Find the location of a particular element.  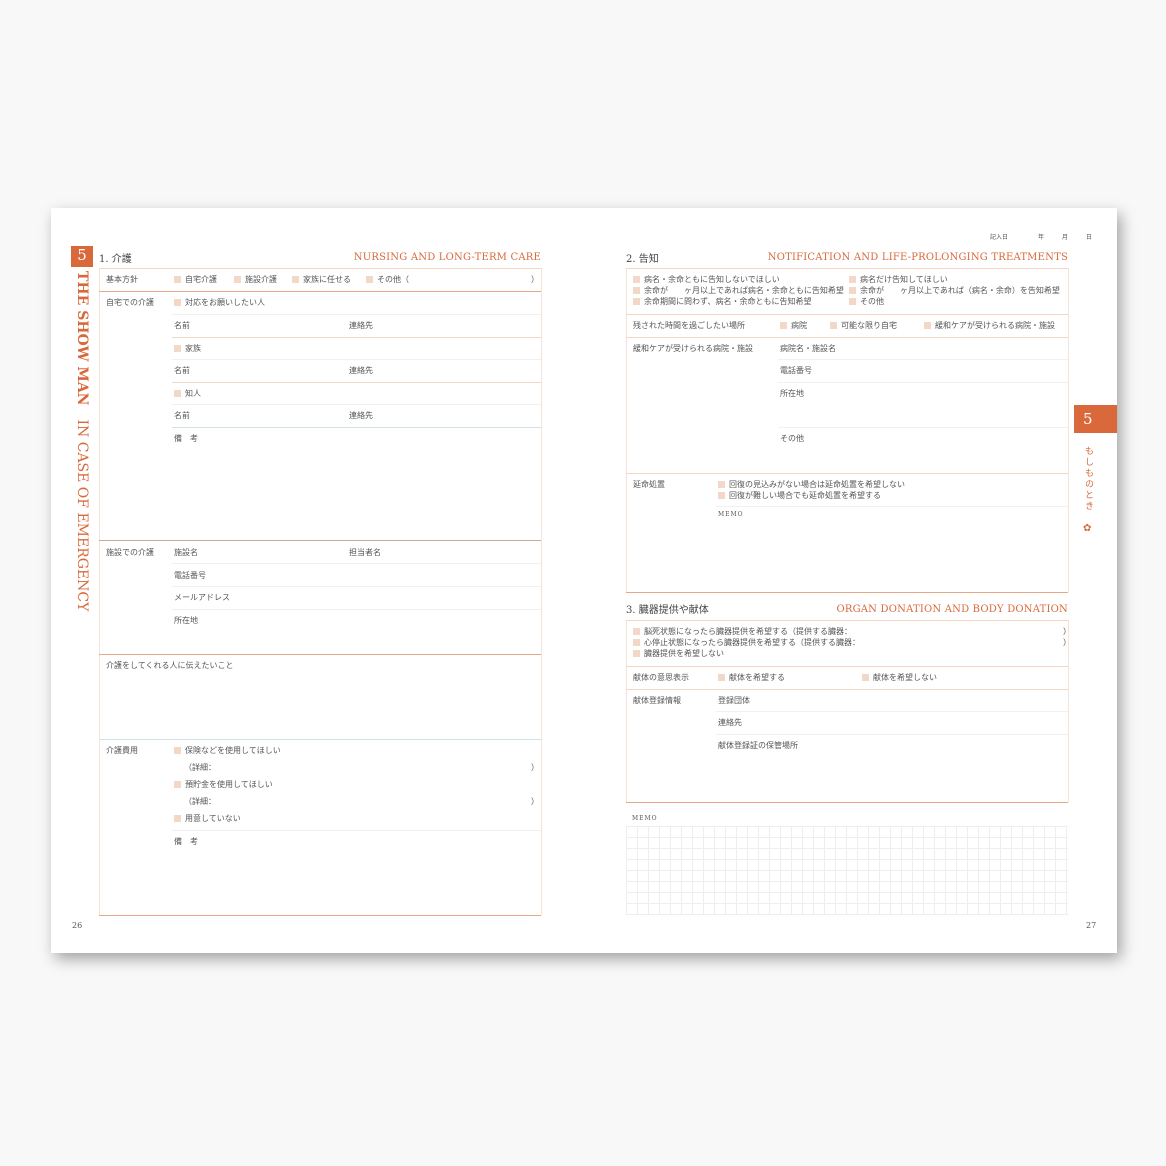

checkbox-no-donation: 臓器提供を希望しない is located at coordinates (678, 654).